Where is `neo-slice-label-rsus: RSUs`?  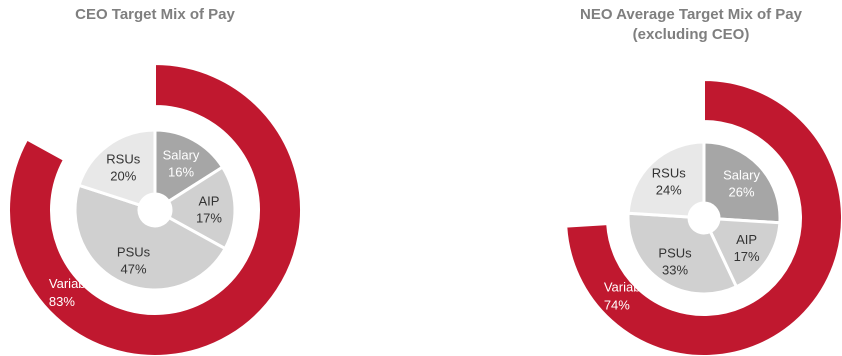
neo-slice-label-rsus: RSUs is located at coordinates (669, 172).